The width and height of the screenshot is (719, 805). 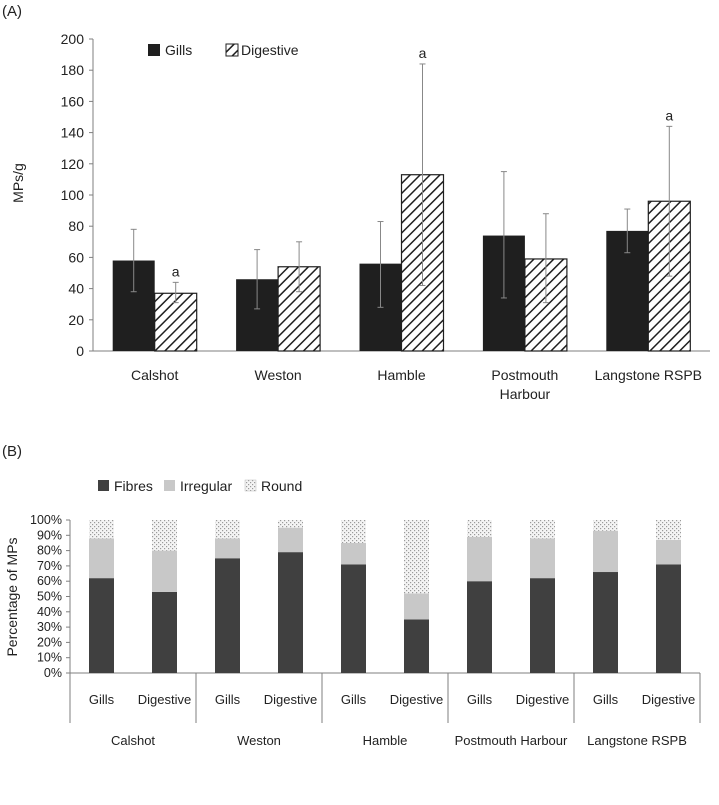 I want to click on legend-swatch-gills, so click(x=154, y=50).